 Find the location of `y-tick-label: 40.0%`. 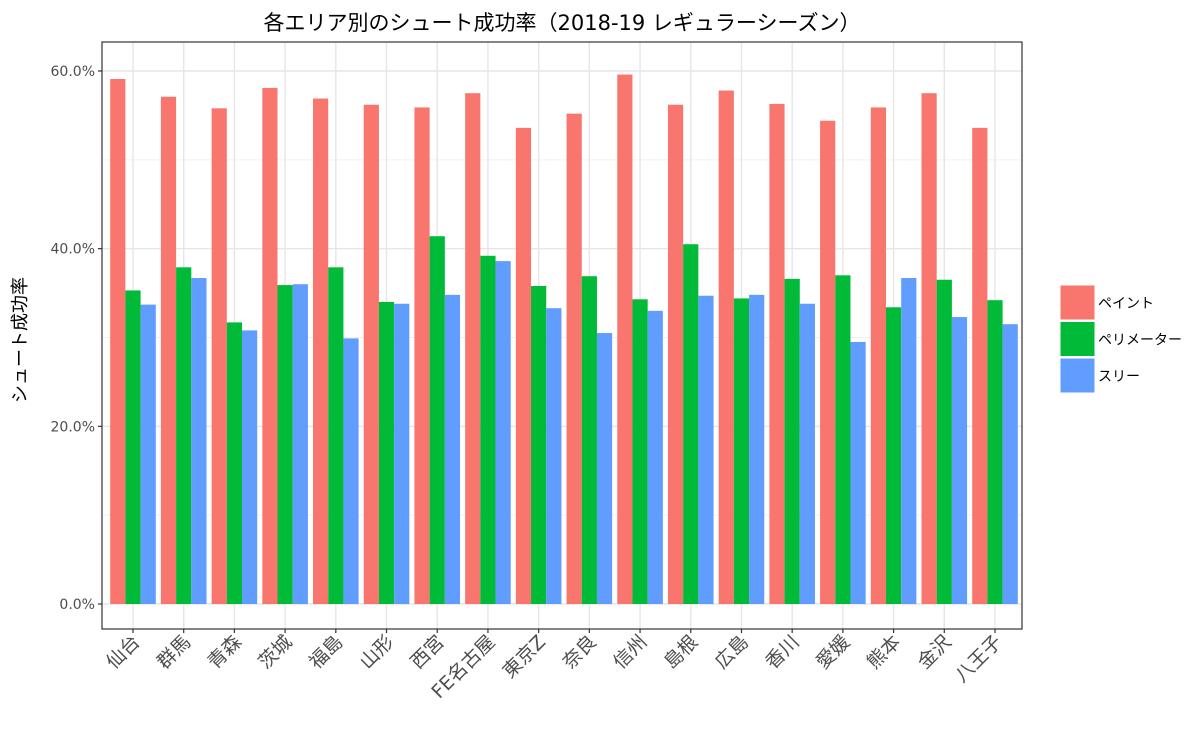

y-tick-label: 40.0% is located at coordinates (73, 250).